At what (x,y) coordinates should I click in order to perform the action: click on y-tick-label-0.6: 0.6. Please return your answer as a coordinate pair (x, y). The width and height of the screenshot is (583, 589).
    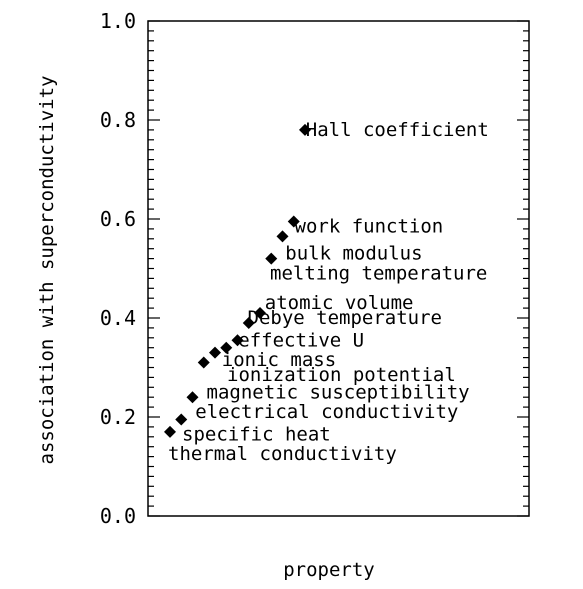
    Looking at the image, I should click on (118, 219).